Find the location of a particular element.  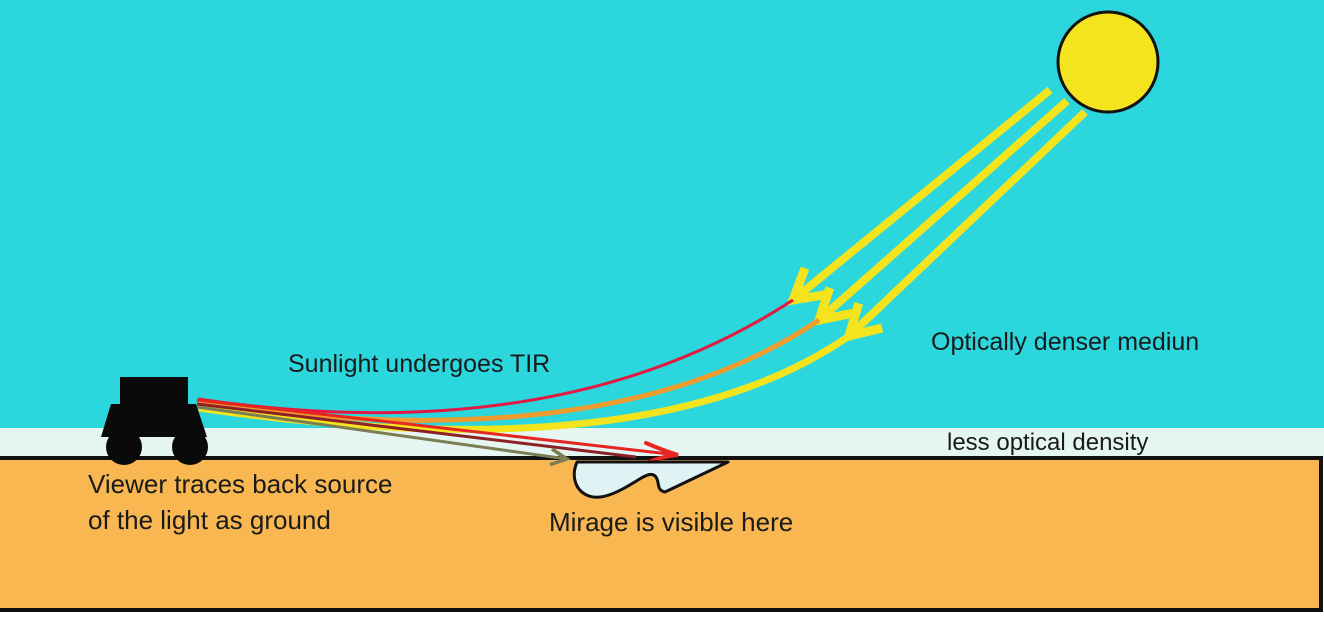

tir-ray-yellow is located at coordinates (524, 383).